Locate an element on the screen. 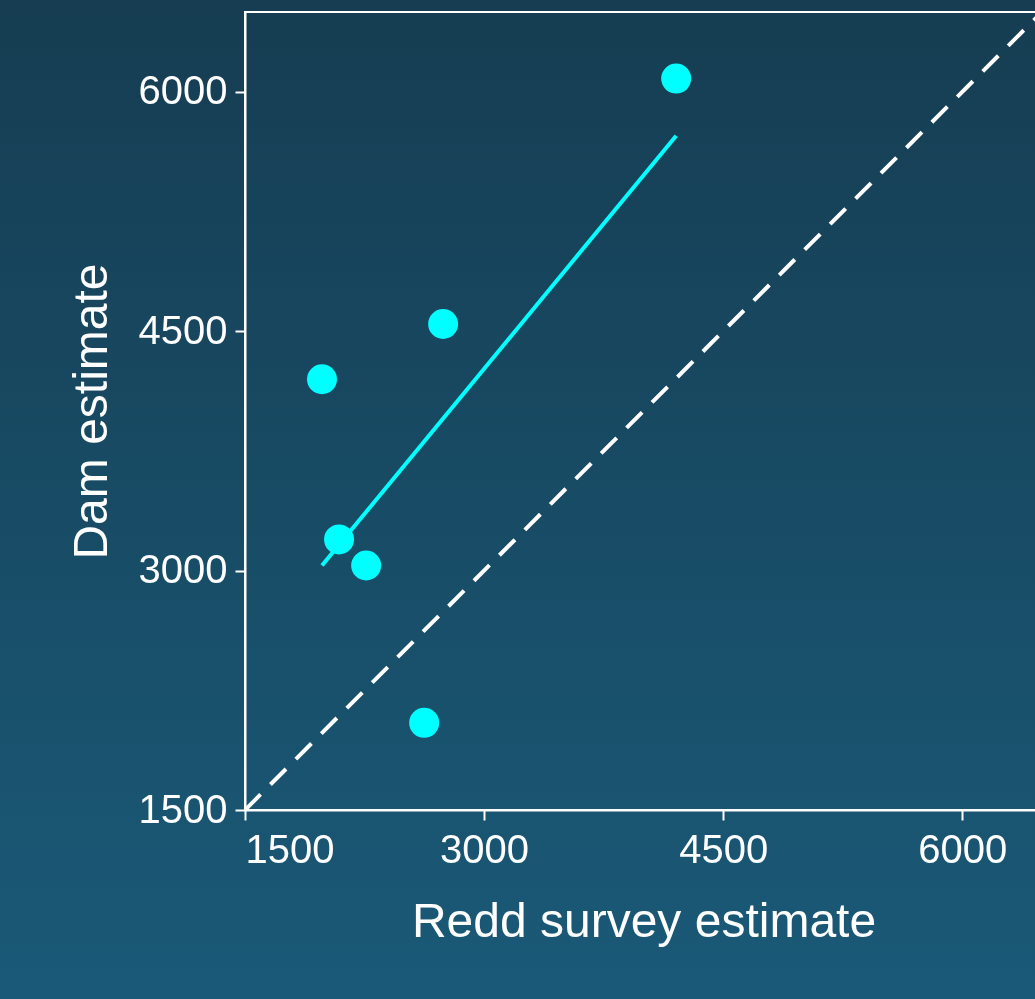  x-tick-label: 4500 is located at coordinates (724, 848).